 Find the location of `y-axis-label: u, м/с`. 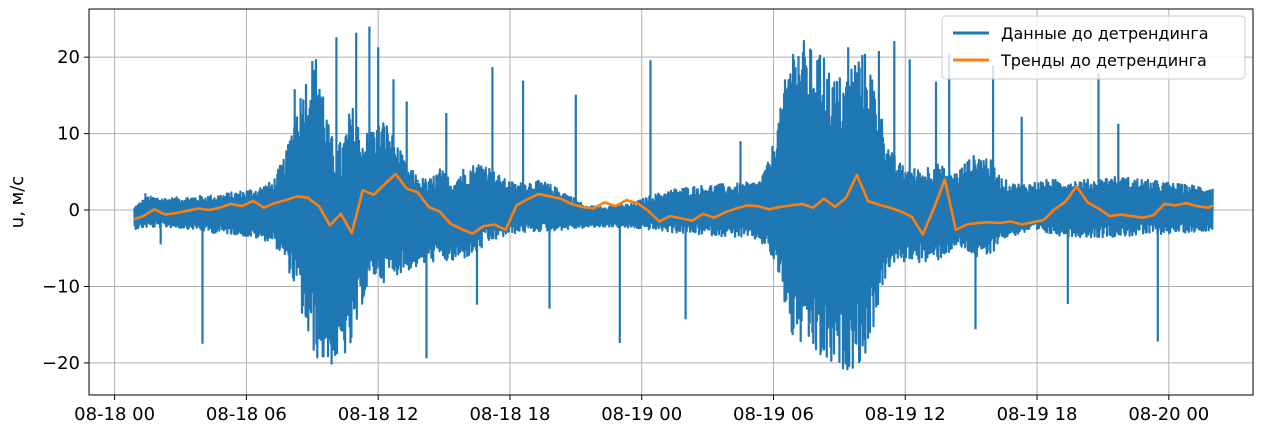

y-axis-label: u, м/с is located at coordinates (17, 202).